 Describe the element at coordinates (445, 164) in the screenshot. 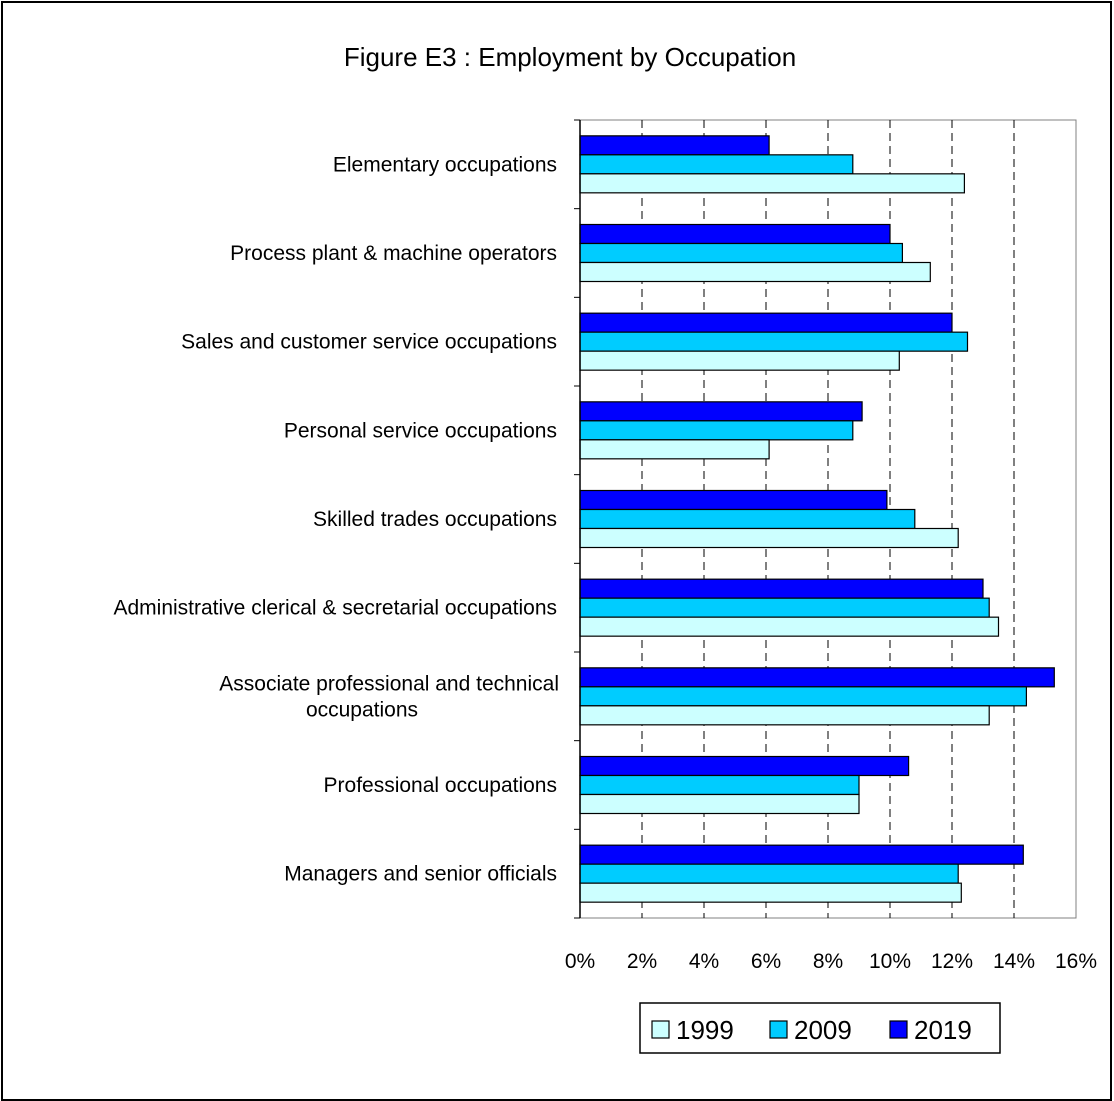

I see `category-label: Elementary occupations` at that location.